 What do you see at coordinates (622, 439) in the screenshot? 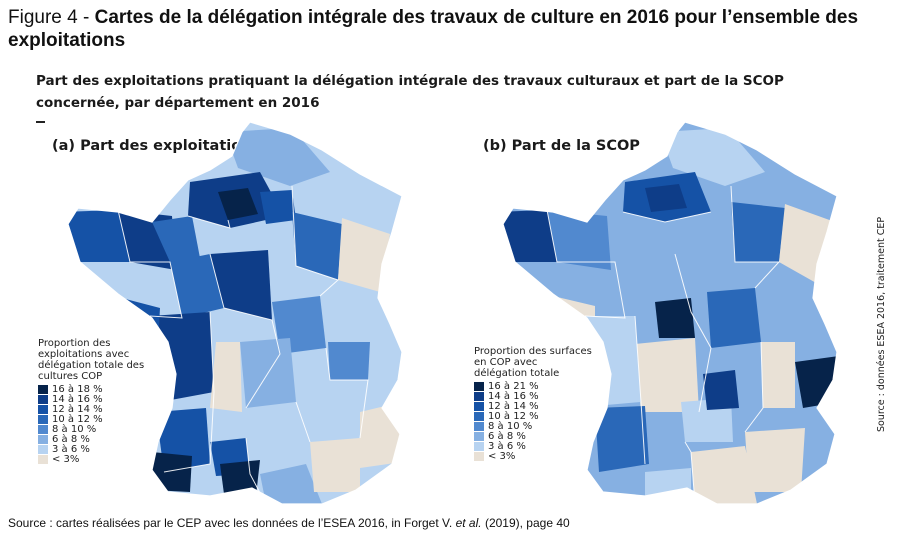
I see `map-b-region-aquitaine` at bounding box center [622, 439].